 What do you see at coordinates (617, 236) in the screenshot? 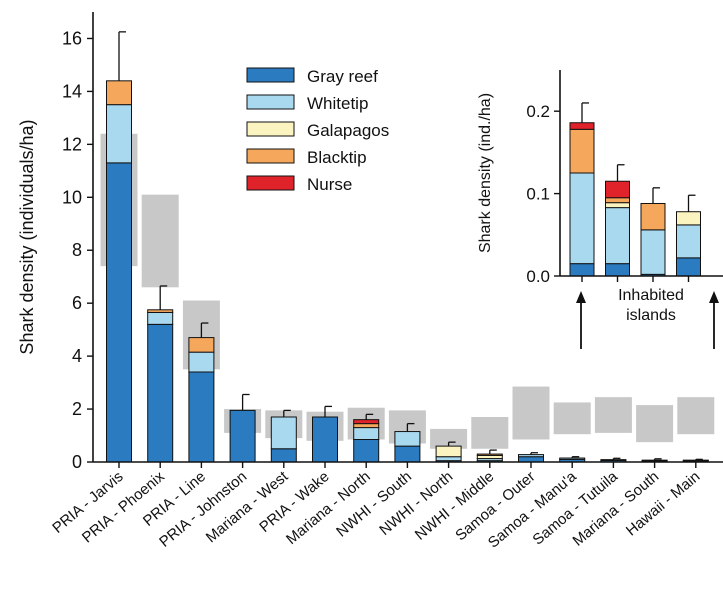
I see `inset-bar-2-whitetip` at bounding box center [617, 236].